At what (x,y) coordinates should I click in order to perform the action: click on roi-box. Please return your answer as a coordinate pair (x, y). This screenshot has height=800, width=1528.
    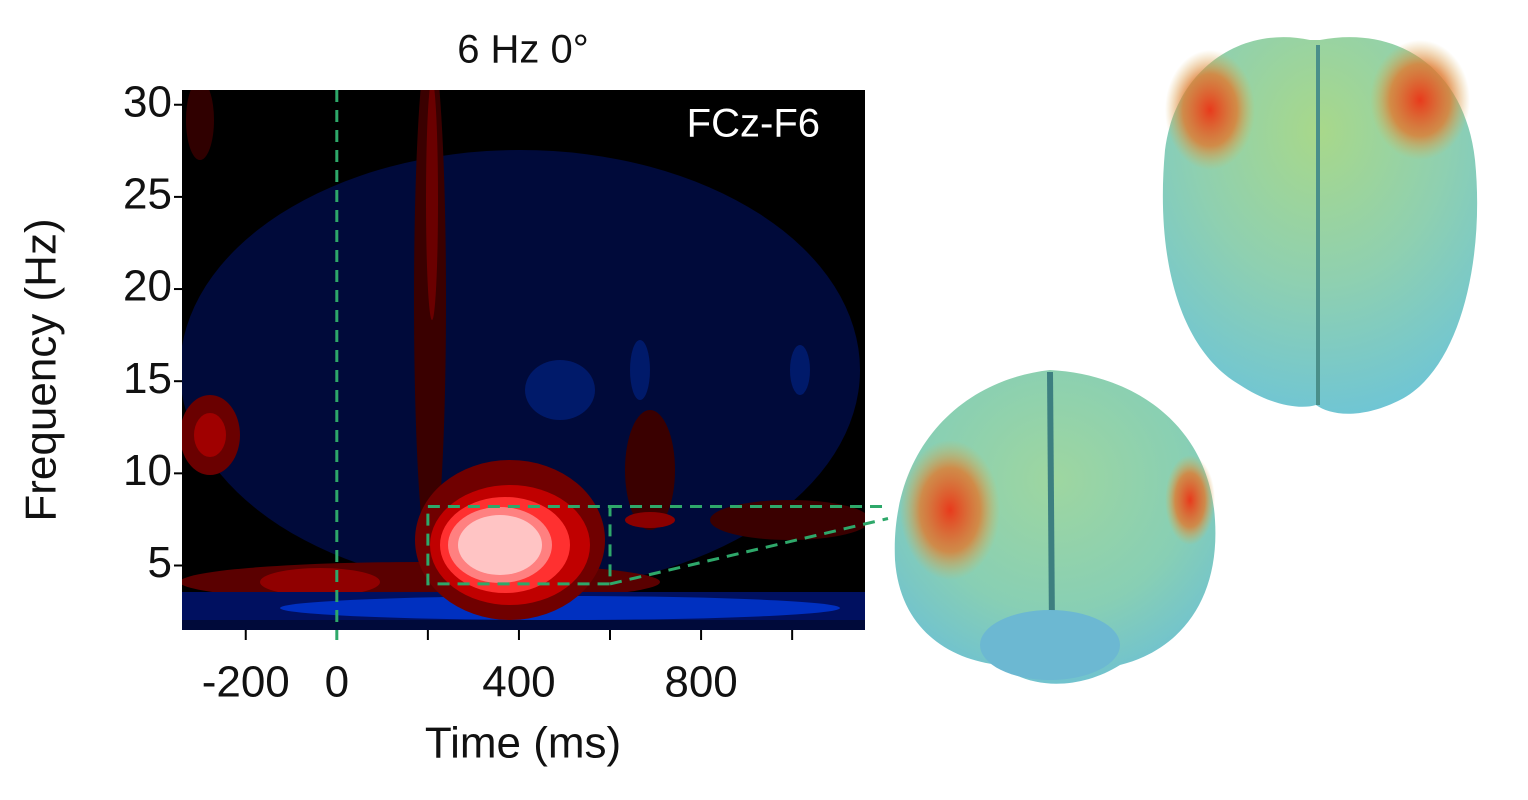
    Looking at the image, I should click on (519, 545).